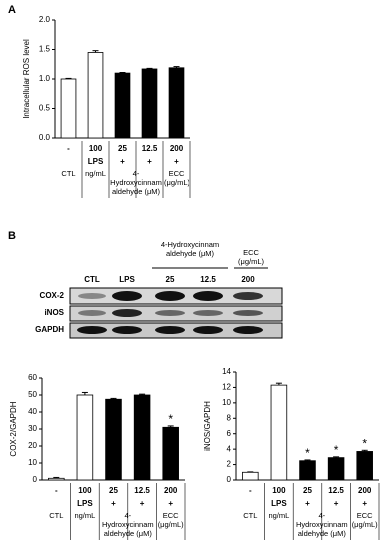 The height and width of the screenshot is (550, 387). I want to click on blot-row-label: iNOS, so click(54, 312).